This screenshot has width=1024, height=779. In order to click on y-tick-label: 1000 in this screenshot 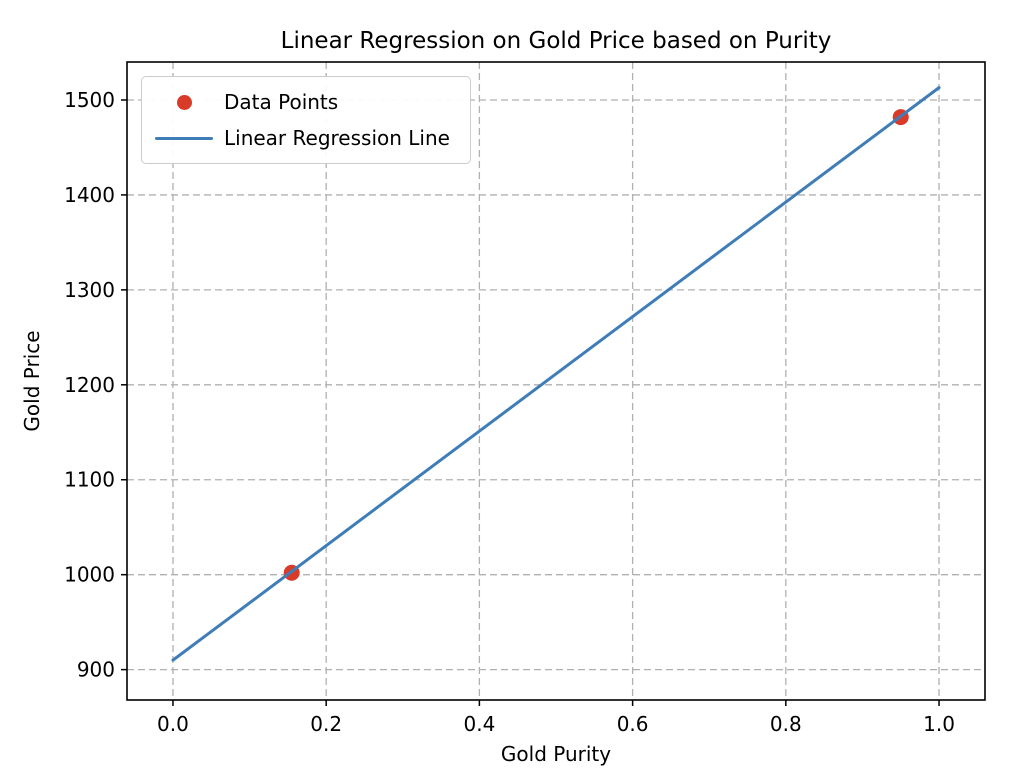, I will do `click(89, 575)`.